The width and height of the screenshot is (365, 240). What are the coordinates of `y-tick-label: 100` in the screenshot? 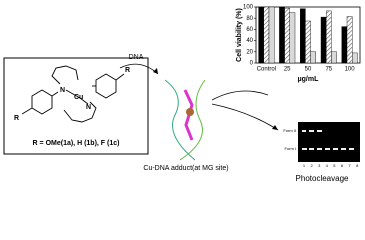 It's located at (248, 8).